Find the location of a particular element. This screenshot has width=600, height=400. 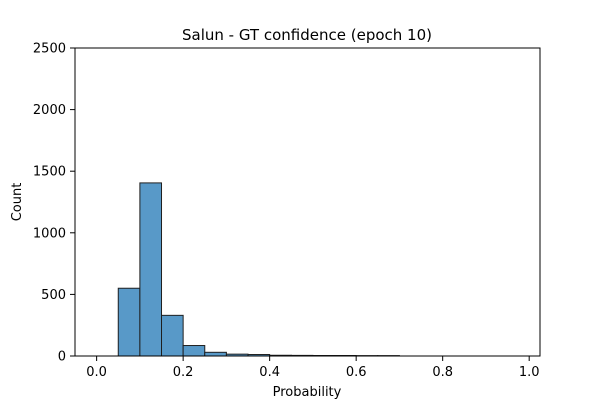

x-tick-label: 0.0 is located at coordinates (96, 372).